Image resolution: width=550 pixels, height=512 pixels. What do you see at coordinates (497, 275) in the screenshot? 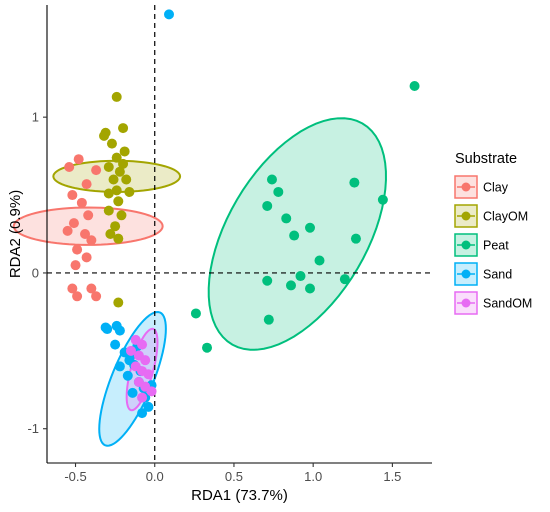
I see `legend-label-sand: Sand` at bounding box center [497, 275].